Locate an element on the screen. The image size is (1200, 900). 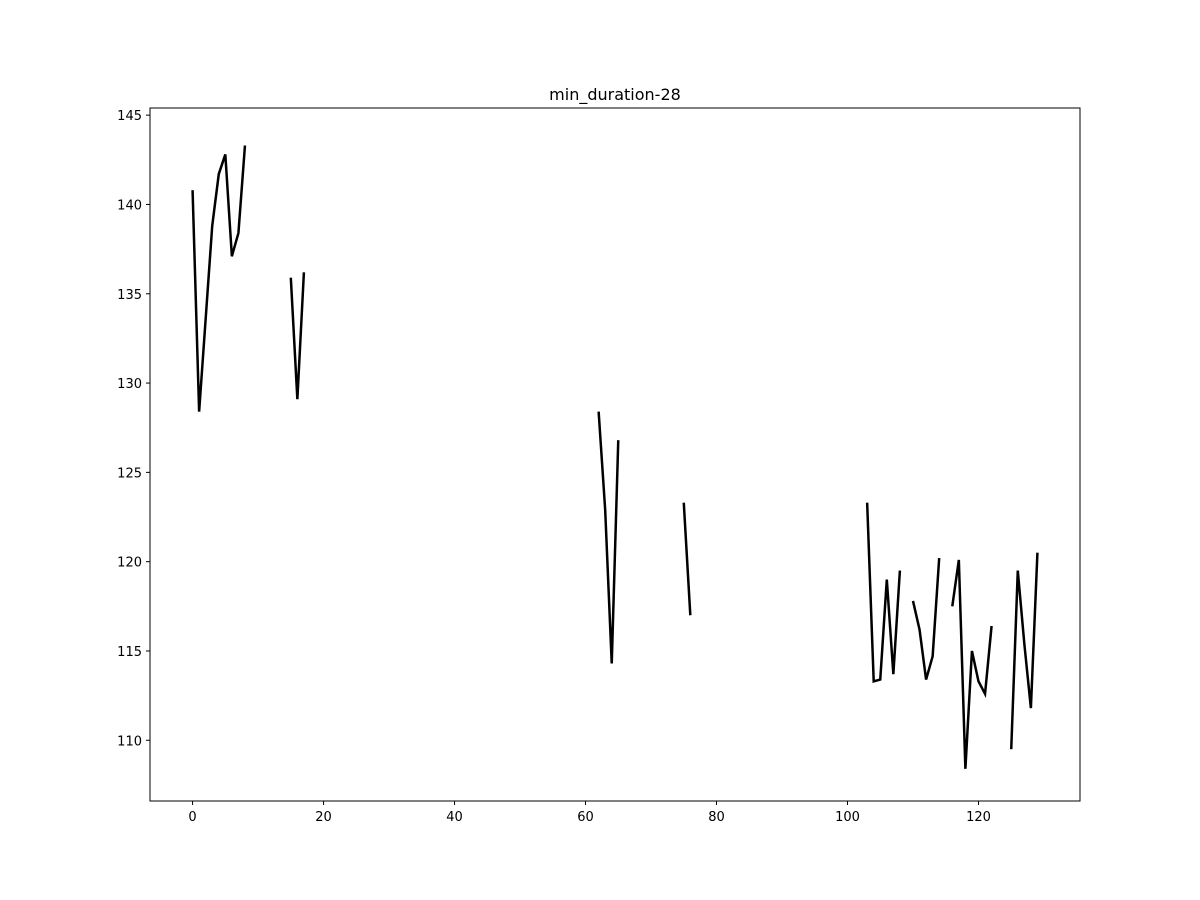
y-axis: 110 115 120 125 130 135 140 145 is located at coordinates (133, 429).